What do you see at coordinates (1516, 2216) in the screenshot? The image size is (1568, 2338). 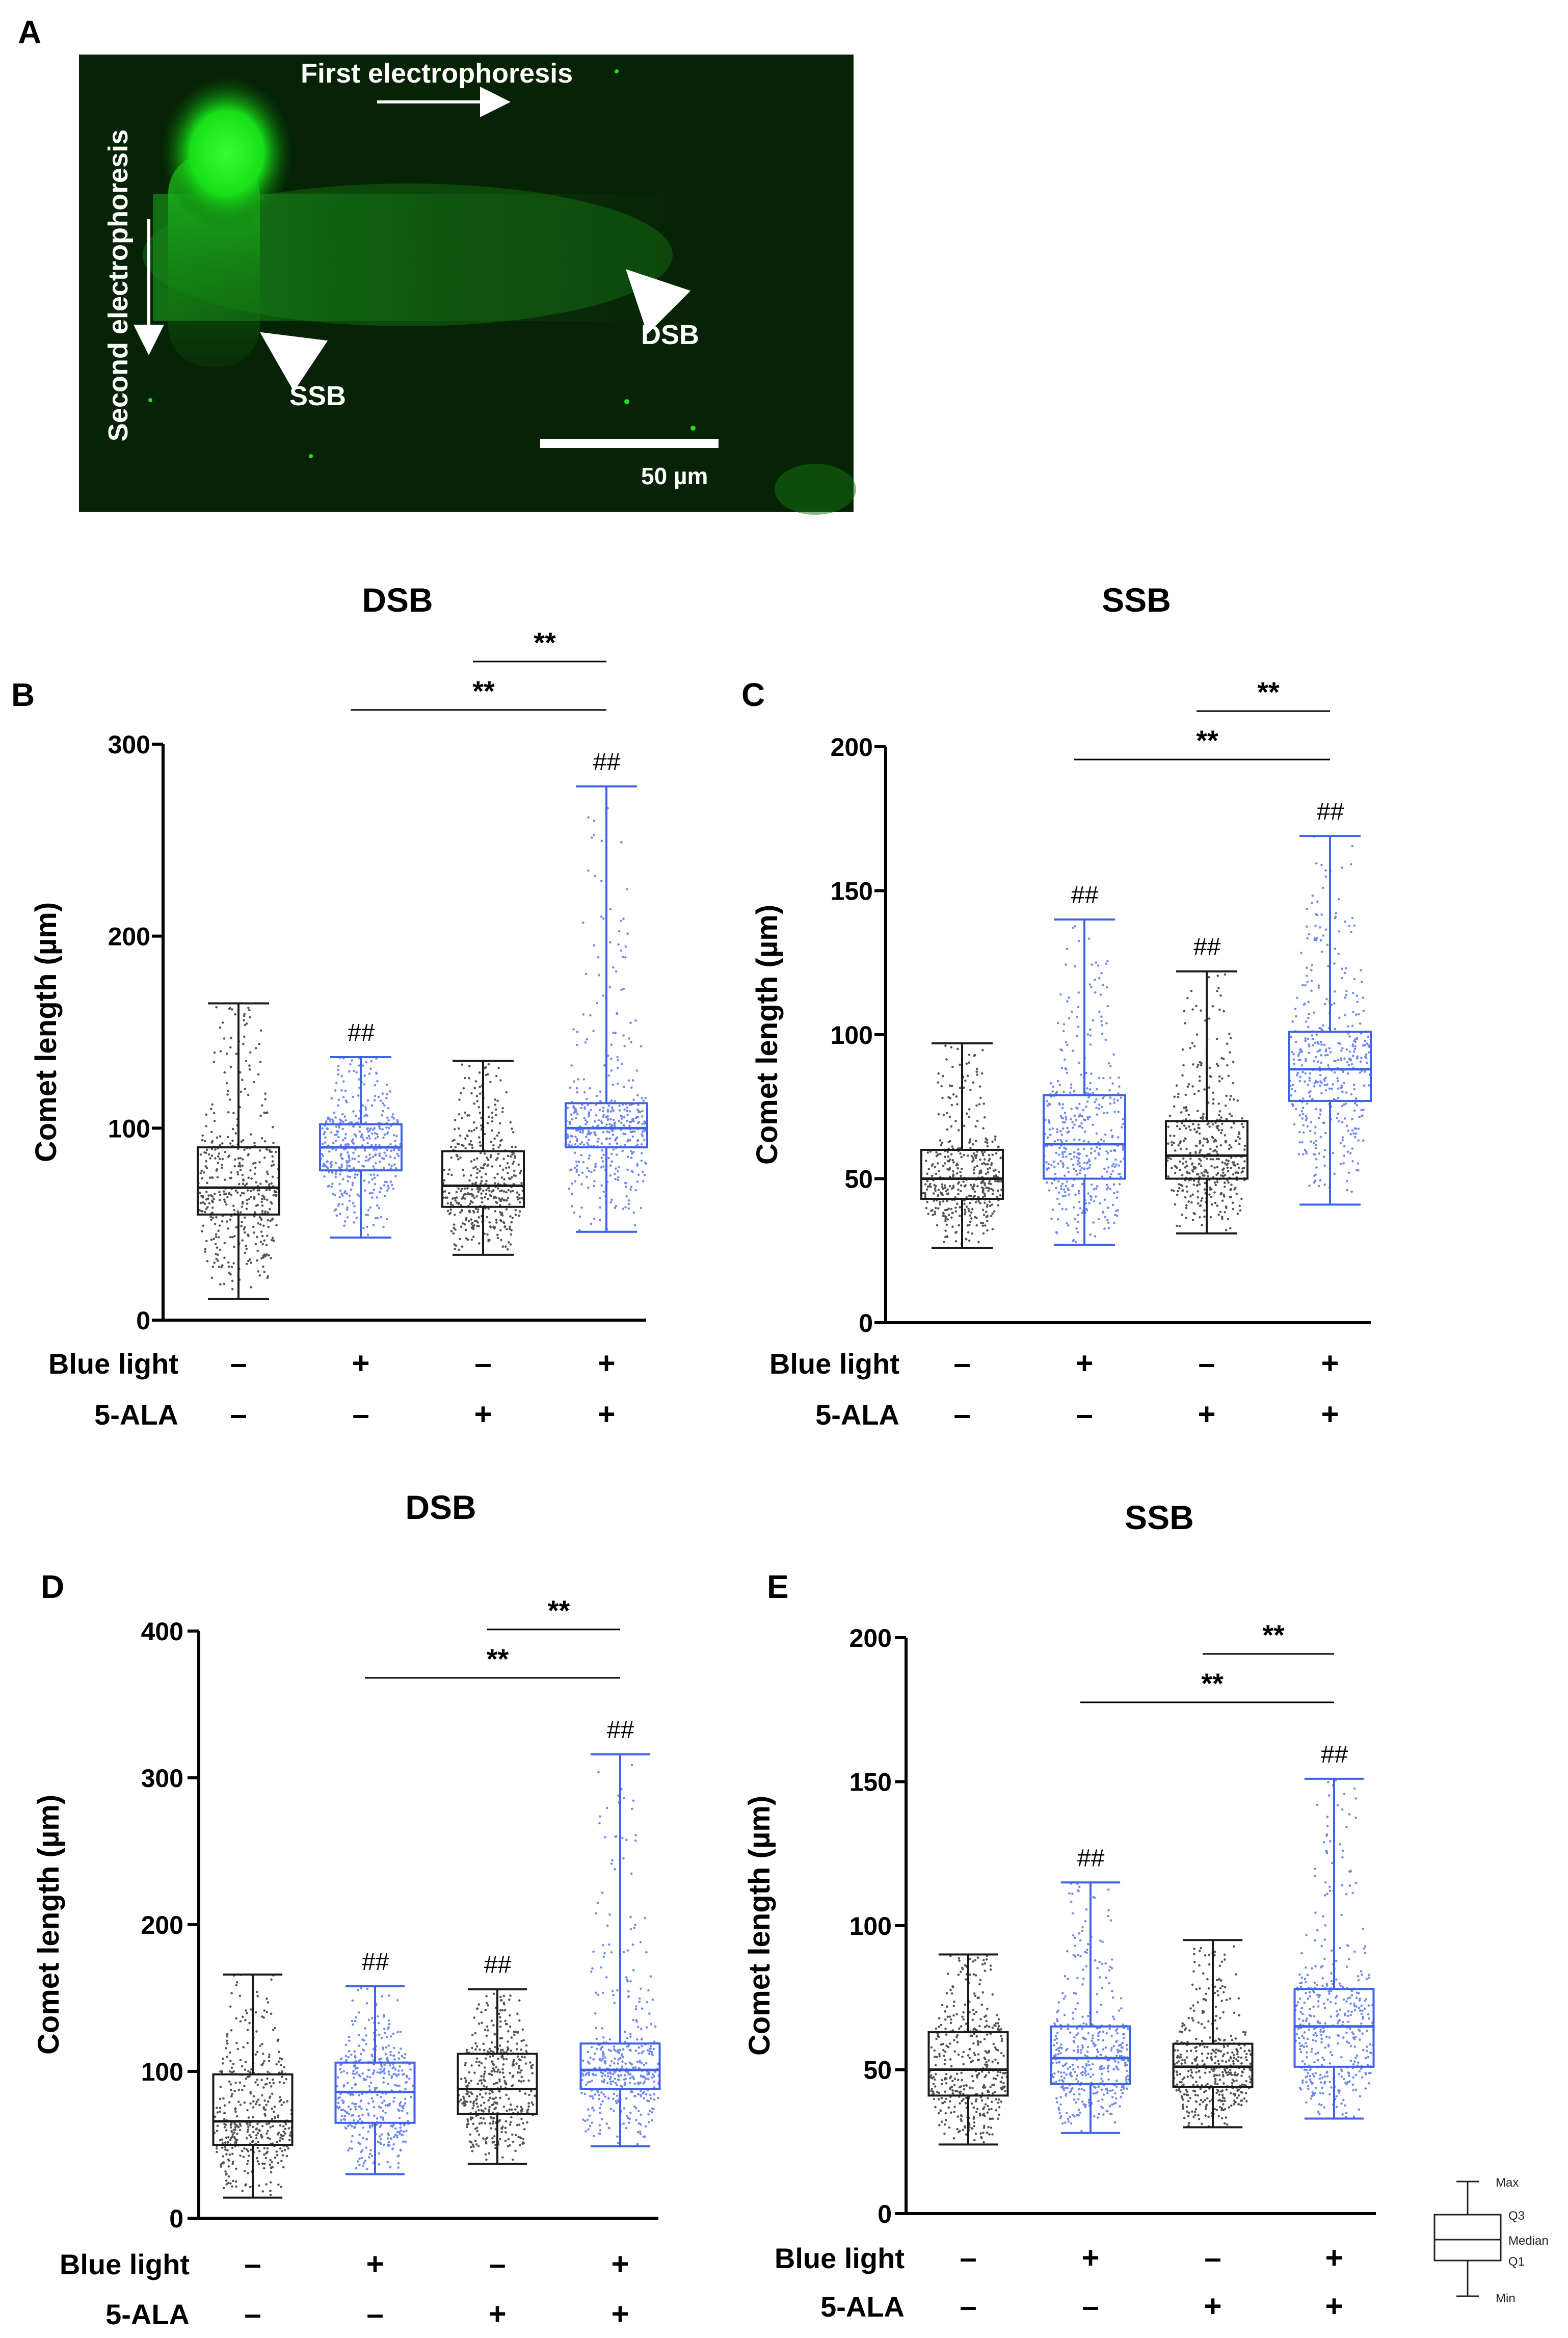 I see `legend-q3-text: Q3` at bounding box center [1516, 2216].